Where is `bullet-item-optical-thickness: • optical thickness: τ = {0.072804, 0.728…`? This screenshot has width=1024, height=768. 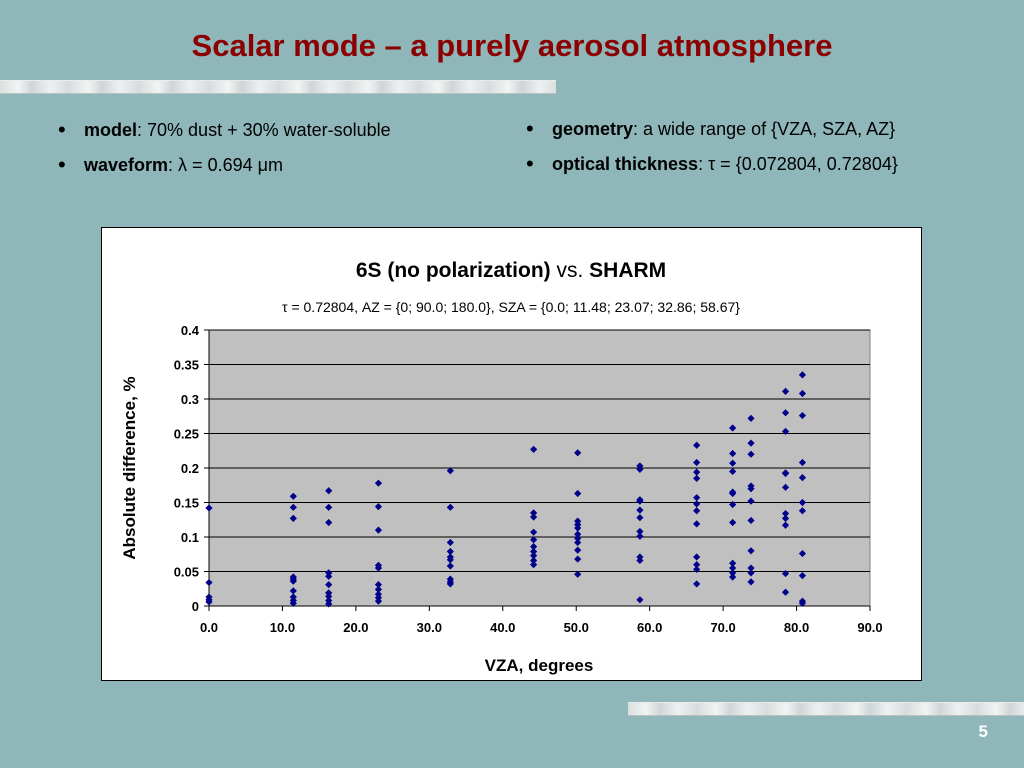
bullet-item-optical-thickness: • optical thickness: τ = {0.072804, 0.728… is located at coordinates (712, 163).